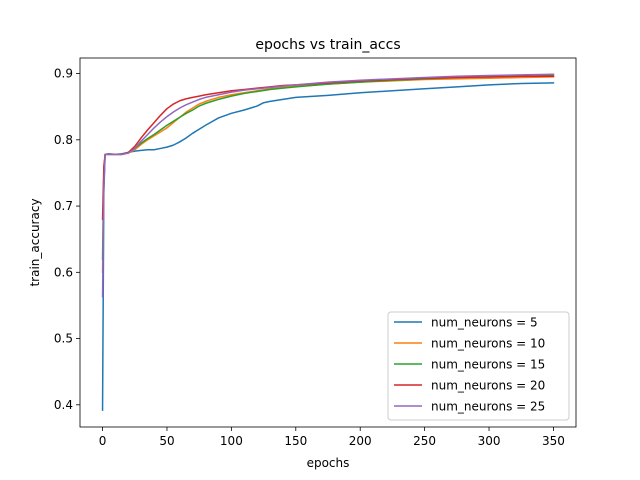  Describe the element at coordinates (231, 441) in the screenshot. I see `x-tick-label: 100` at that location.